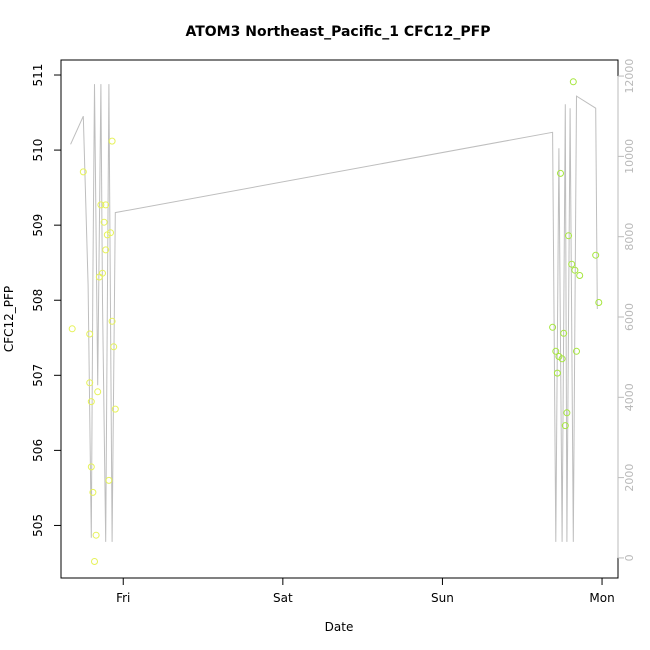  I want to click on right-y-axis: 0 2000 4000 6000 8000 10000 12000, so click(626, 310).